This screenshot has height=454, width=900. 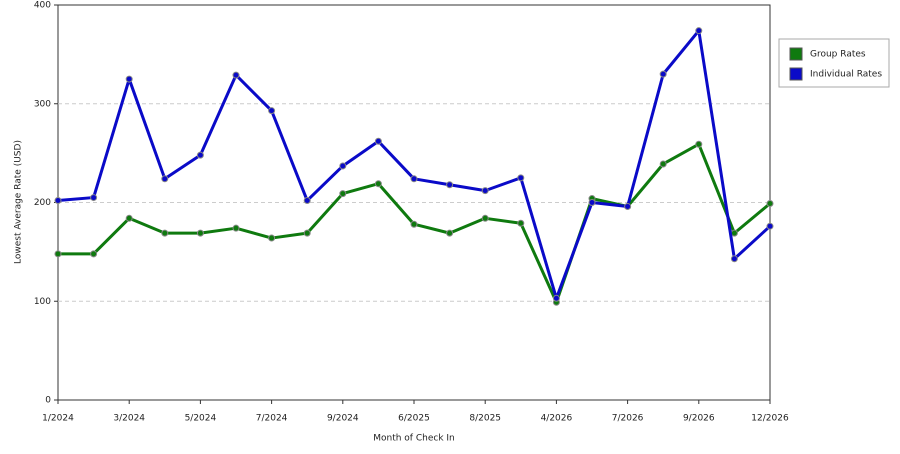 I want to click on x-tick-label: 8/2025, so click(x=485, y=419).